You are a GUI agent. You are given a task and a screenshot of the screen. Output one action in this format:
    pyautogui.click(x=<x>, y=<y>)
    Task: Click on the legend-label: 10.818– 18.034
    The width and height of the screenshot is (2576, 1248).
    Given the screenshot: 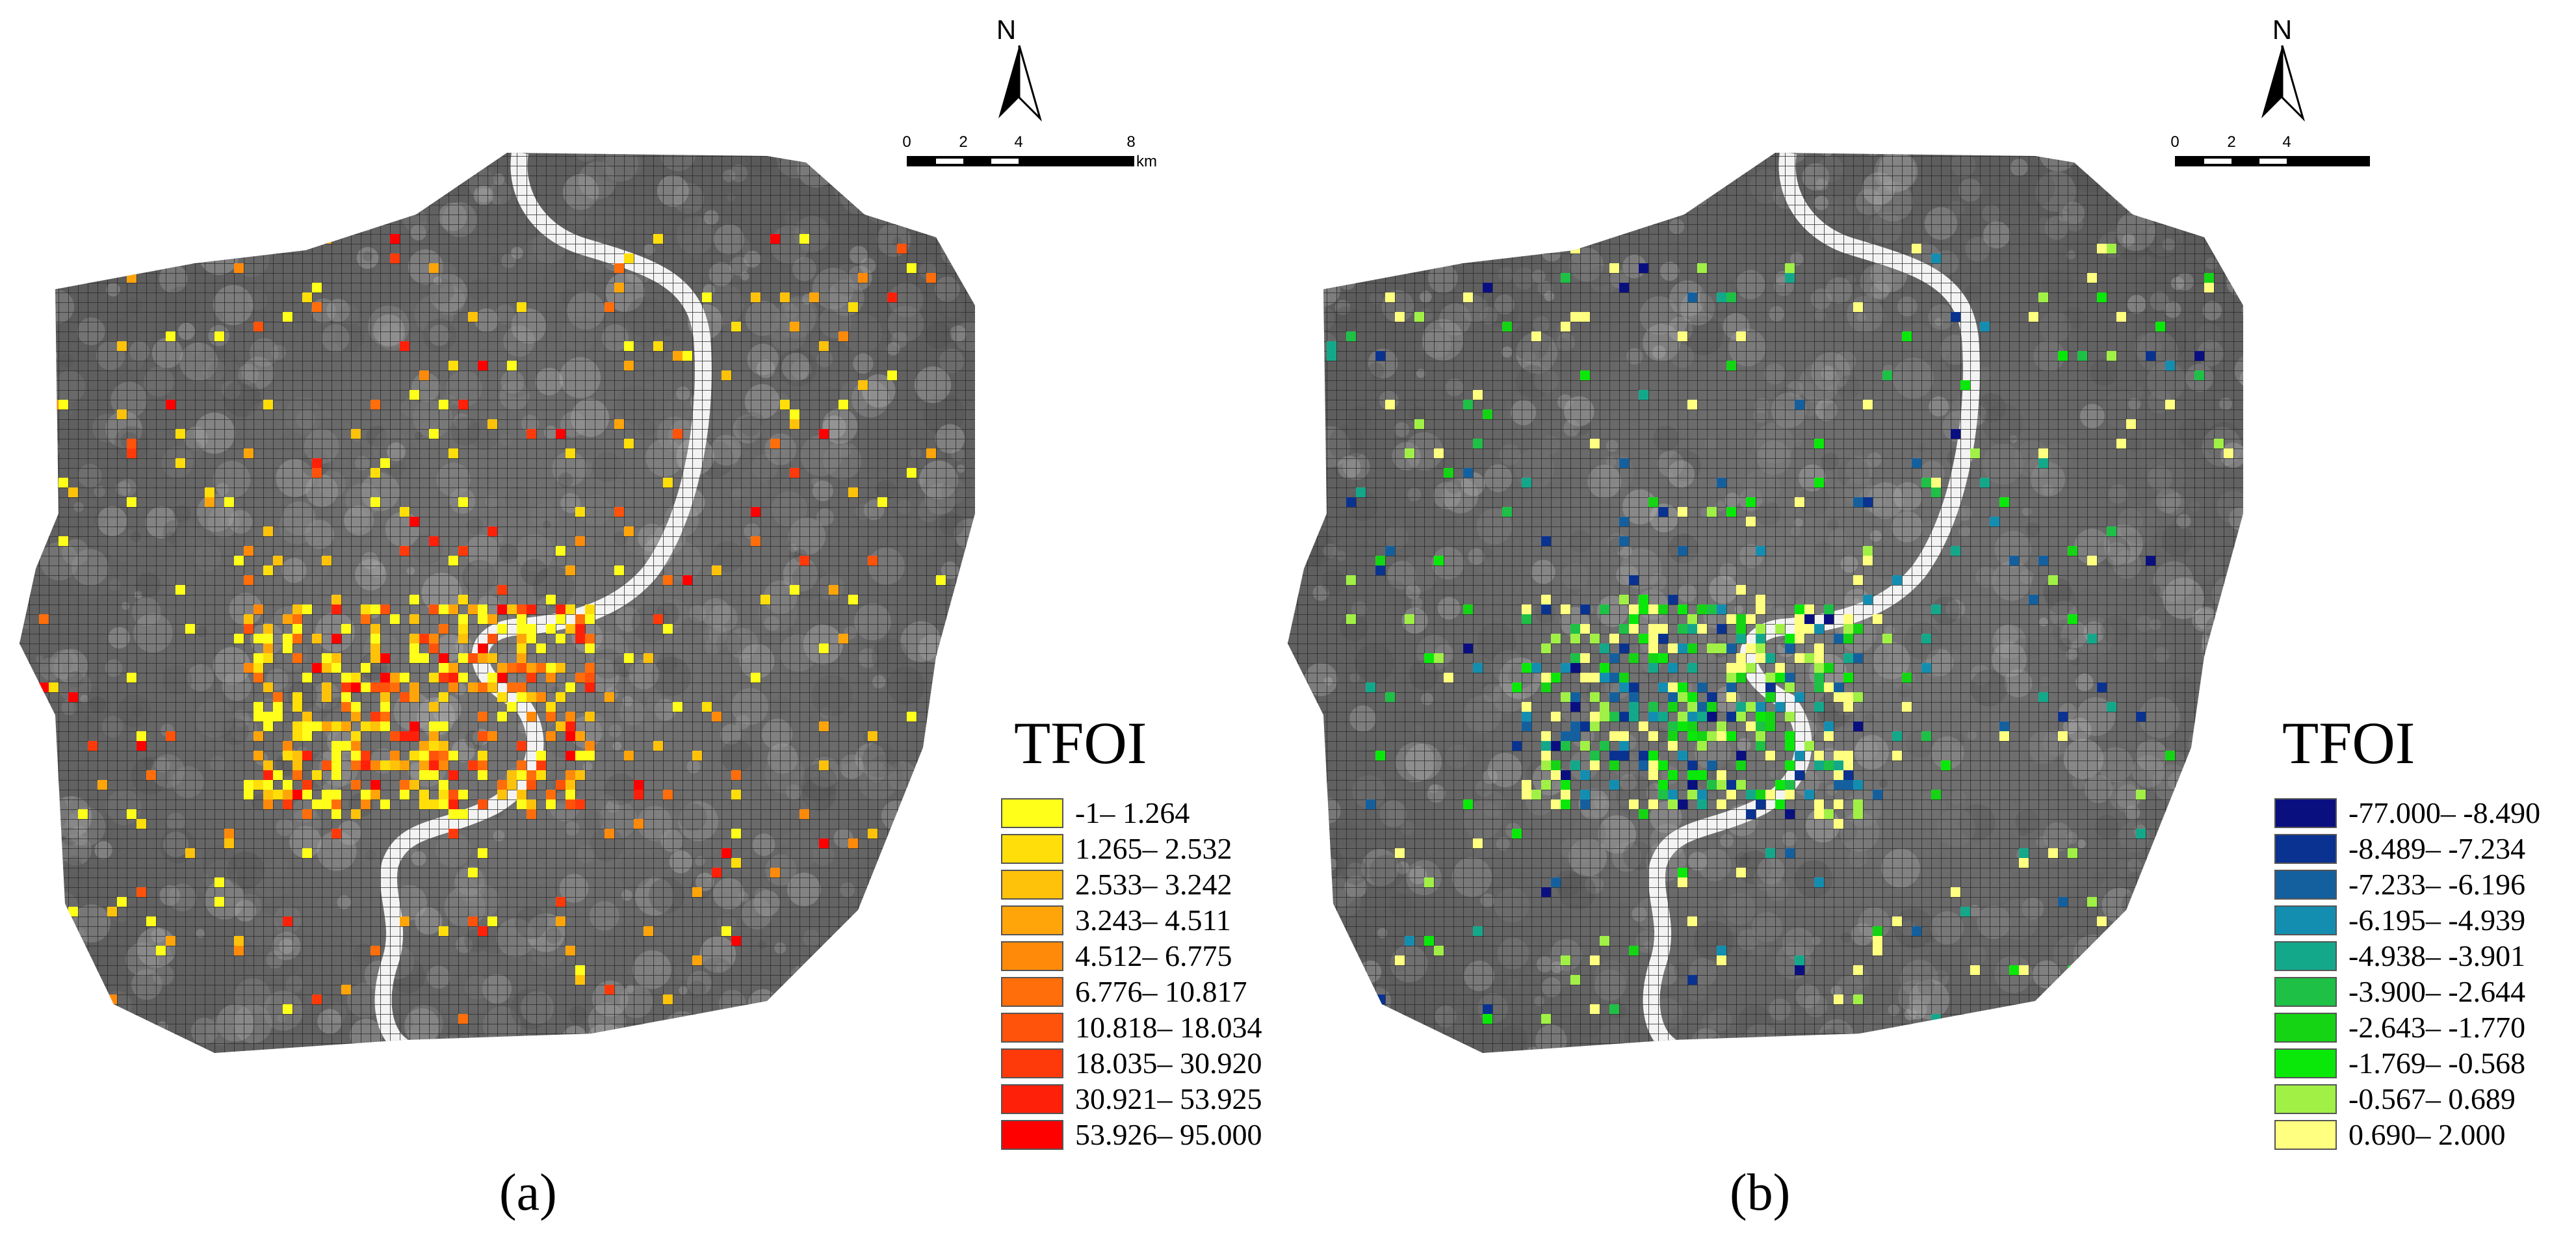 What is the action you would take?
    pyautogui.click(x=1168, y=1028)
    